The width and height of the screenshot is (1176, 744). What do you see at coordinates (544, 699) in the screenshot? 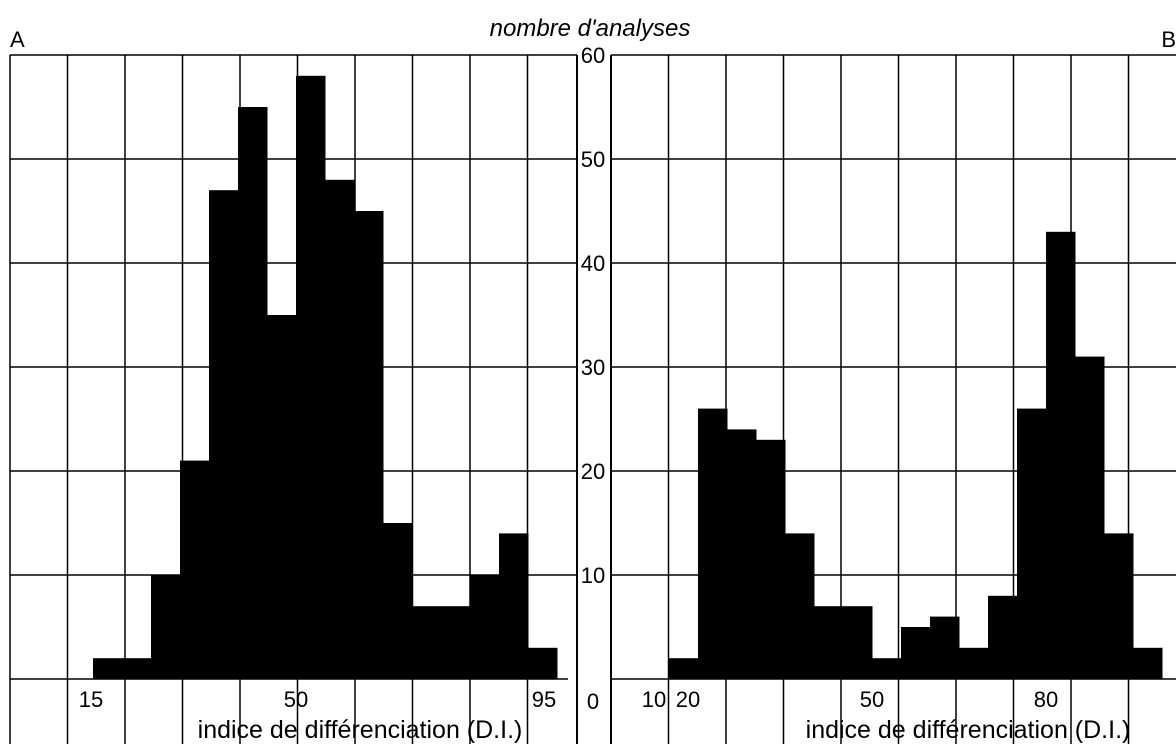
I see `x-tick-label: 95` at bounding box center [544, 699].